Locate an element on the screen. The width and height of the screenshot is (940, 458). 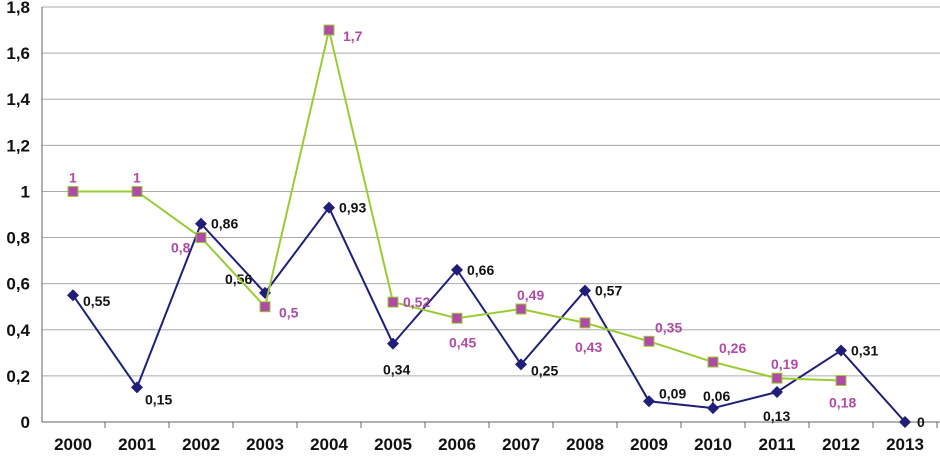
x-tick-label: 2004 is located at coordinates (329, 444).